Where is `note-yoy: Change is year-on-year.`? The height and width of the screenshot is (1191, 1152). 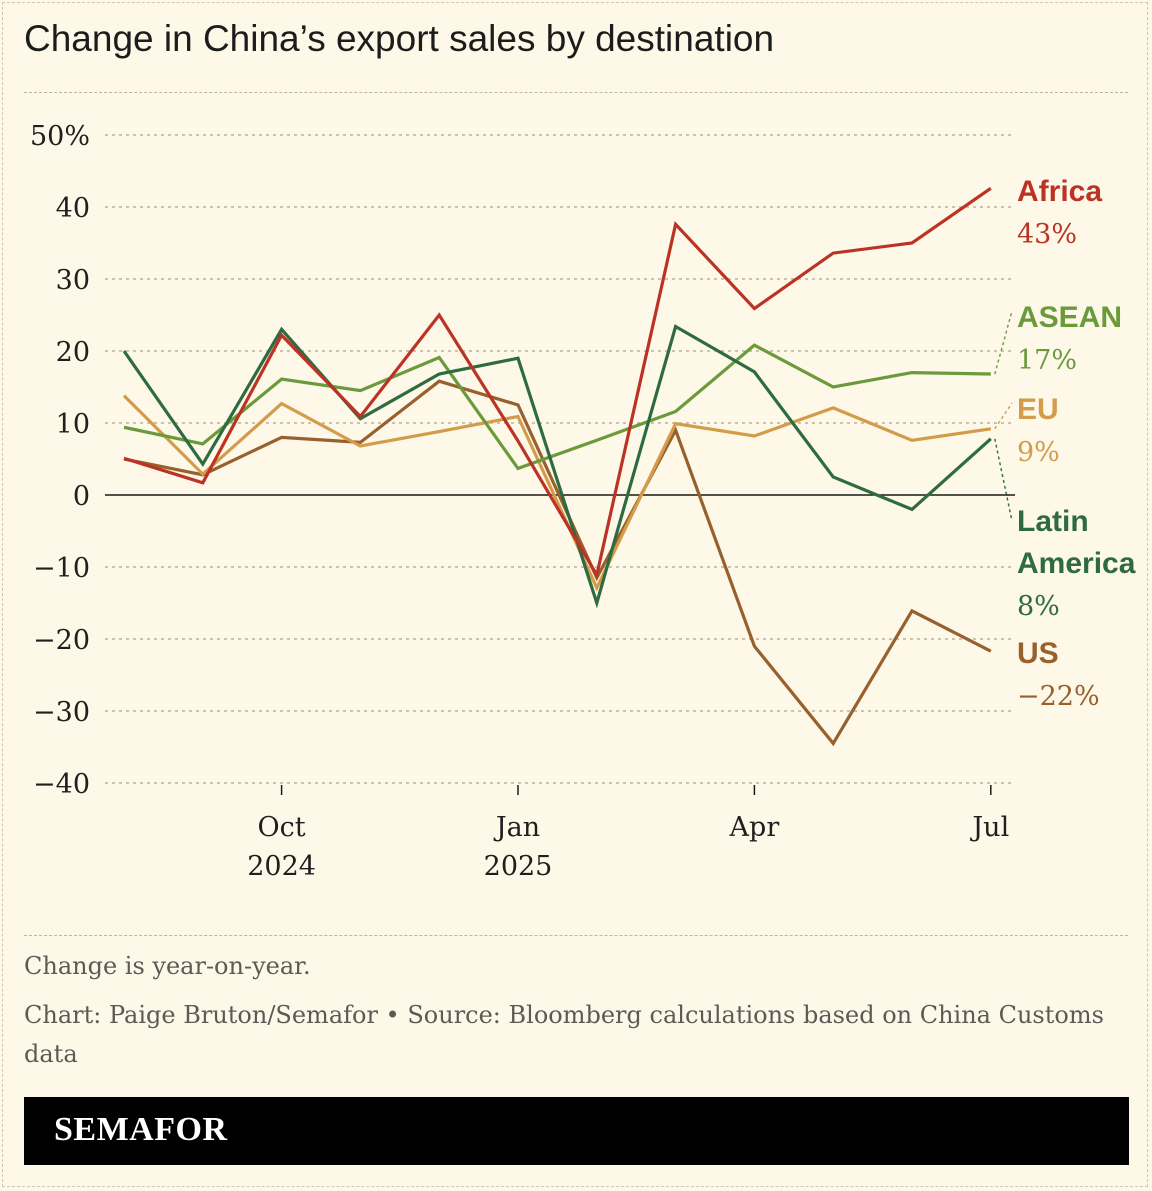 note-yoy: Change is year-on-year. is located at coordinates (167, 966).